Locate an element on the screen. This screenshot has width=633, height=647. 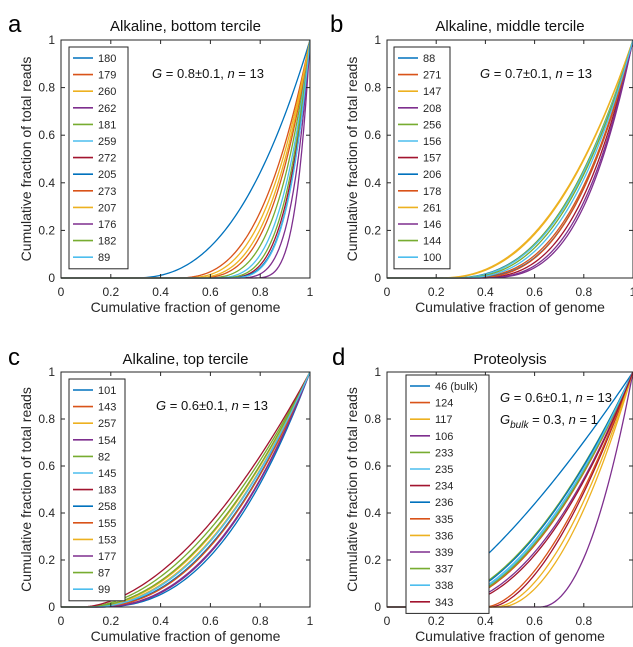
legend-label: 145 is located at coordinates (107, 474).